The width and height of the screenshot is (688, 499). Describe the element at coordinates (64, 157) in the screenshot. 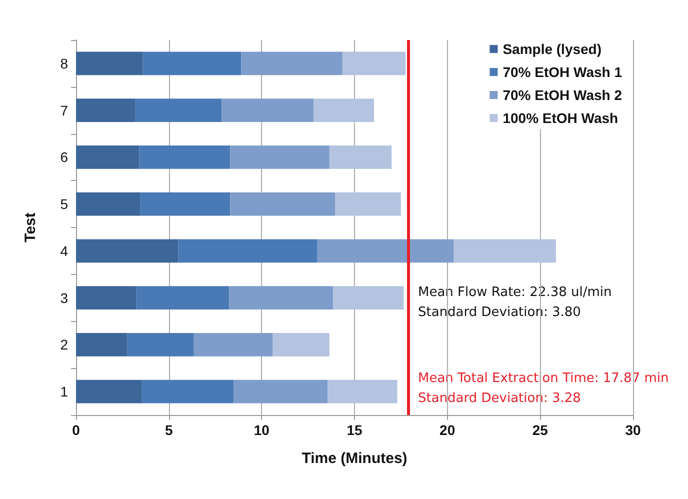

I see `y-tick-label: 6` at that location.